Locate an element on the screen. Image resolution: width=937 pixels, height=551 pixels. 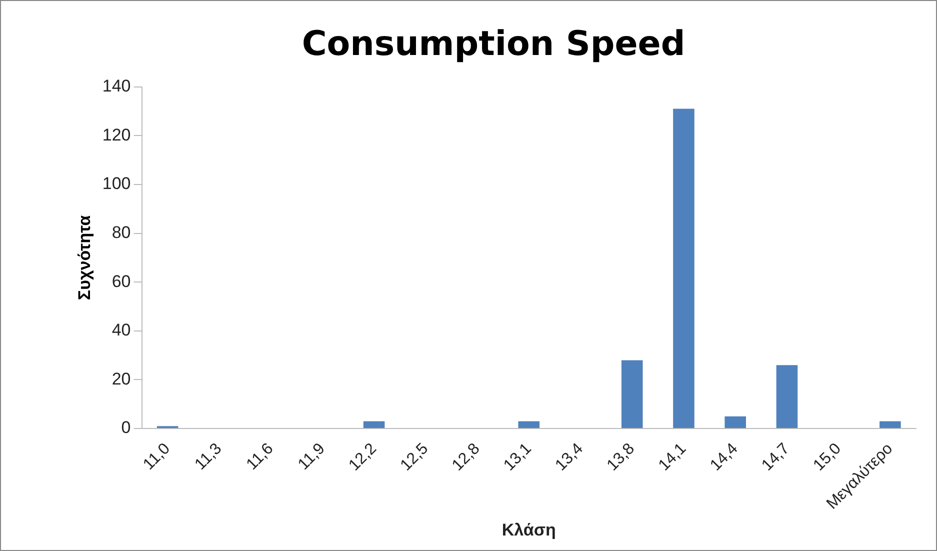
y-tick-label: 80 is located at coordinates (121, 232).